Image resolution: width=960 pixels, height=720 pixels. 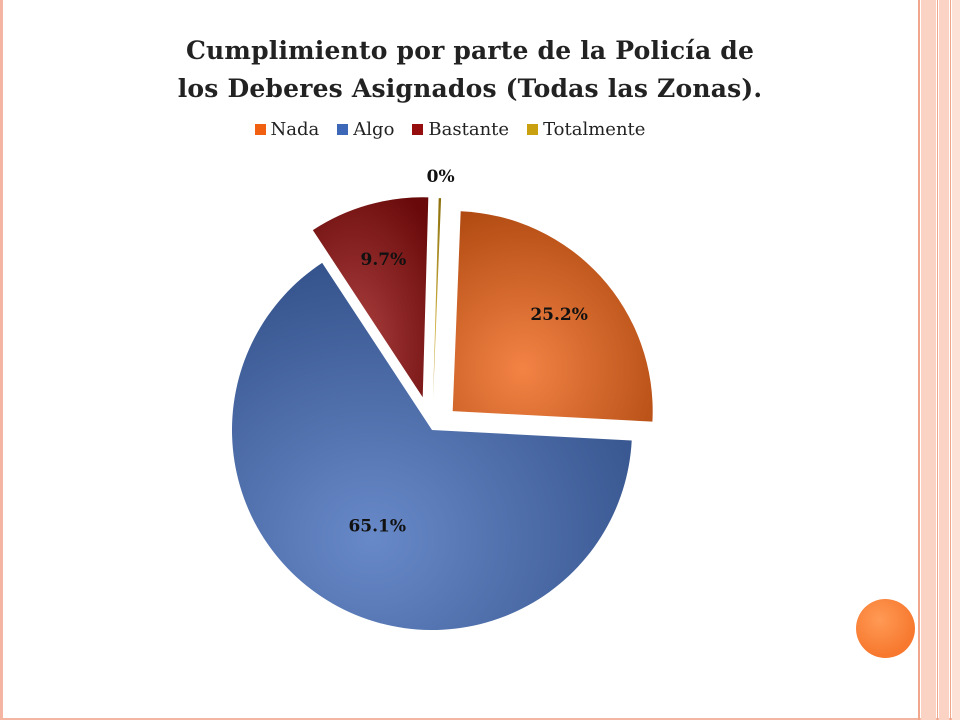 I want to click on chart-legend: Nada Algo Bastante Totalmente, so click(x=450, y=129).